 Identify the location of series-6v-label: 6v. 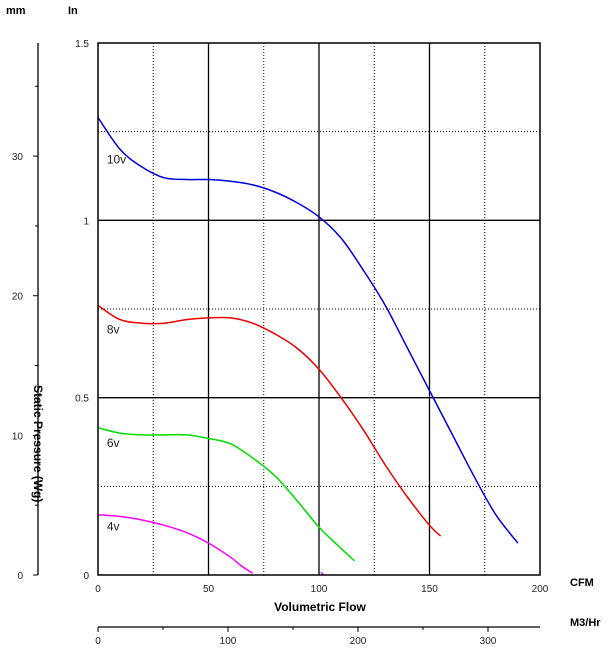
(113, 443).